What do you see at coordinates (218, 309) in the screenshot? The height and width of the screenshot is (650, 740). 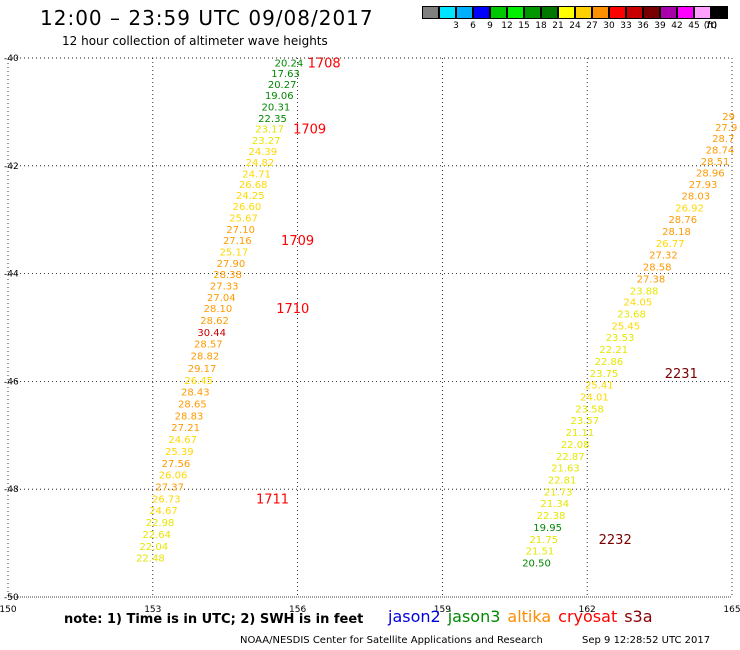 I see `swh-value: 28.10` at bounding box center [218, 309].